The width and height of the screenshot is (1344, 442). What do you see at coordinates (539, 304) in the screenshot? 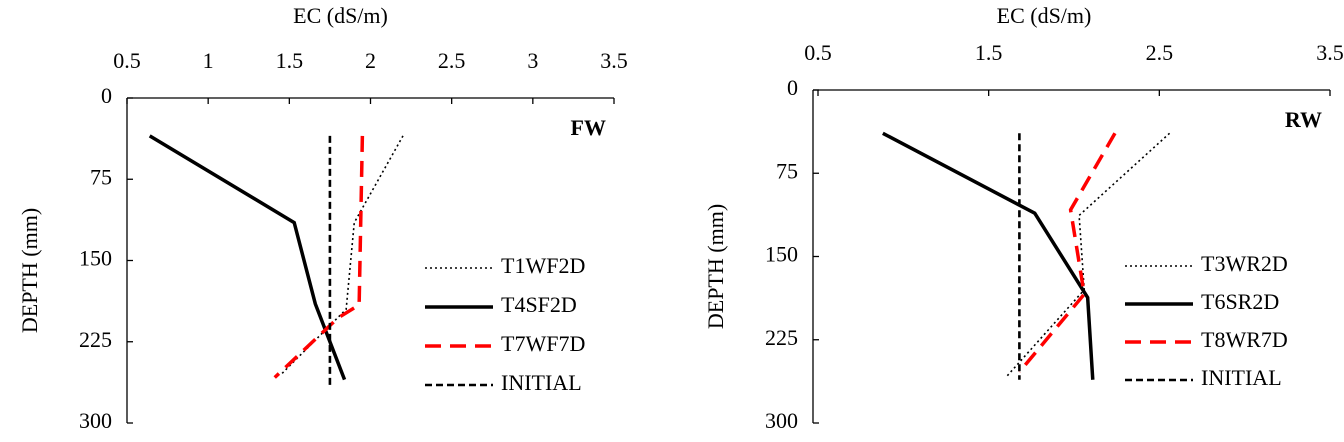
I see `legend-label: T4SF2D` at bounding box center [539, 304].